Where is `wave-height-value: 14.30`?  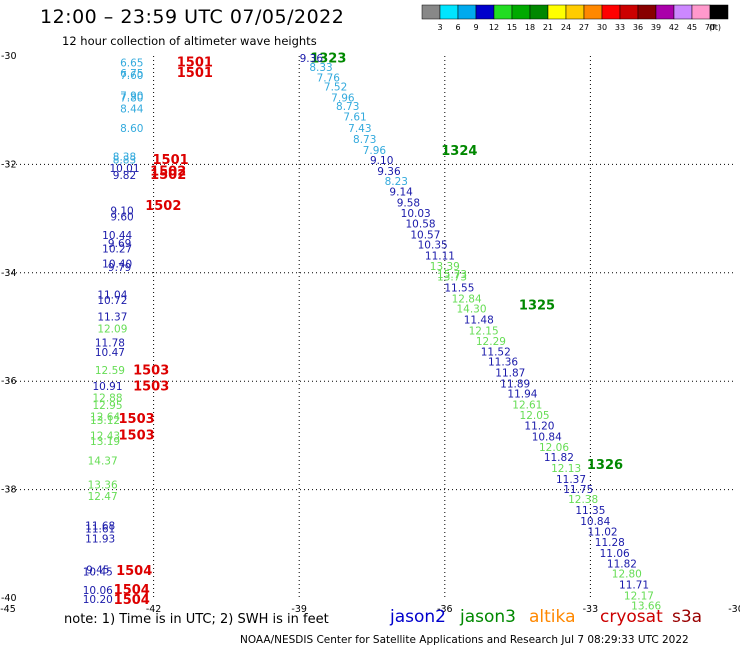 wave-height-value: 14.30 is located at coordinates (471, 310).